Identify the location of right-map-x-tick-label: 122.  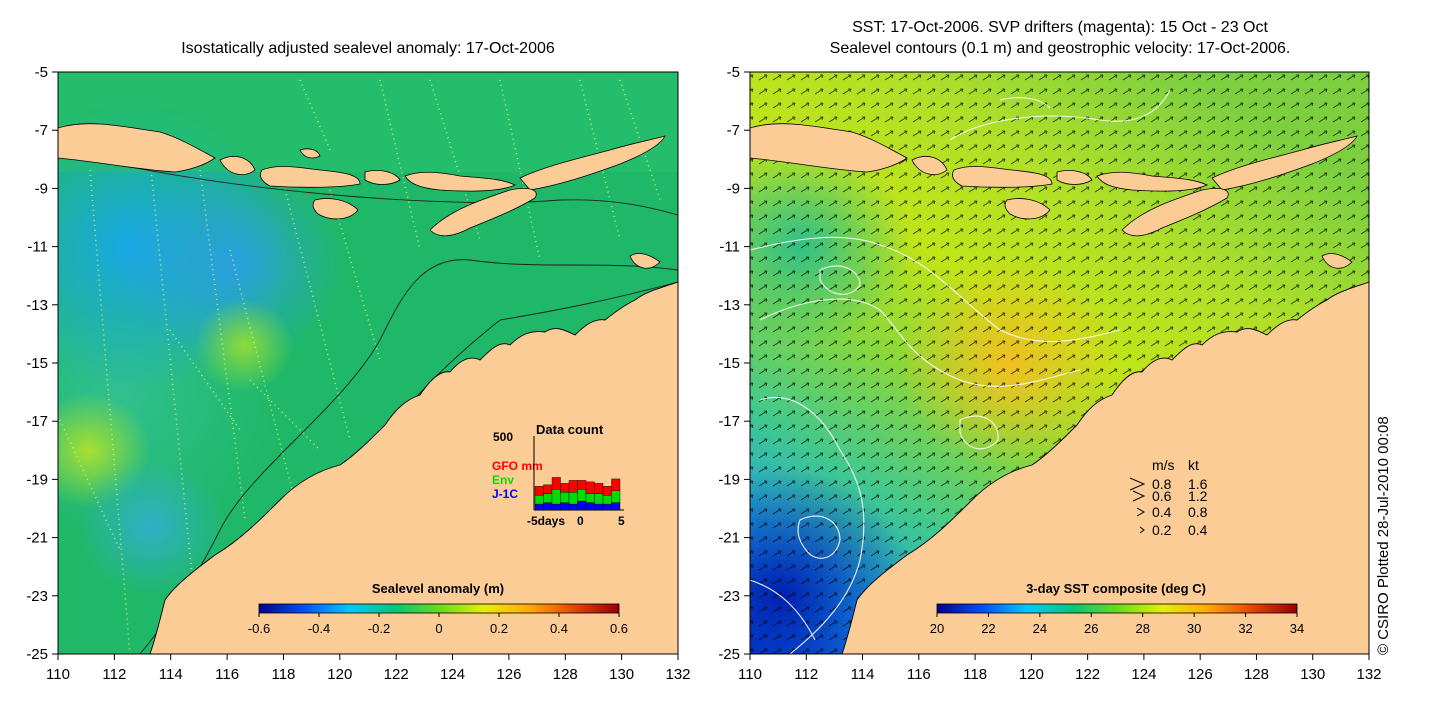
(1087, 674).